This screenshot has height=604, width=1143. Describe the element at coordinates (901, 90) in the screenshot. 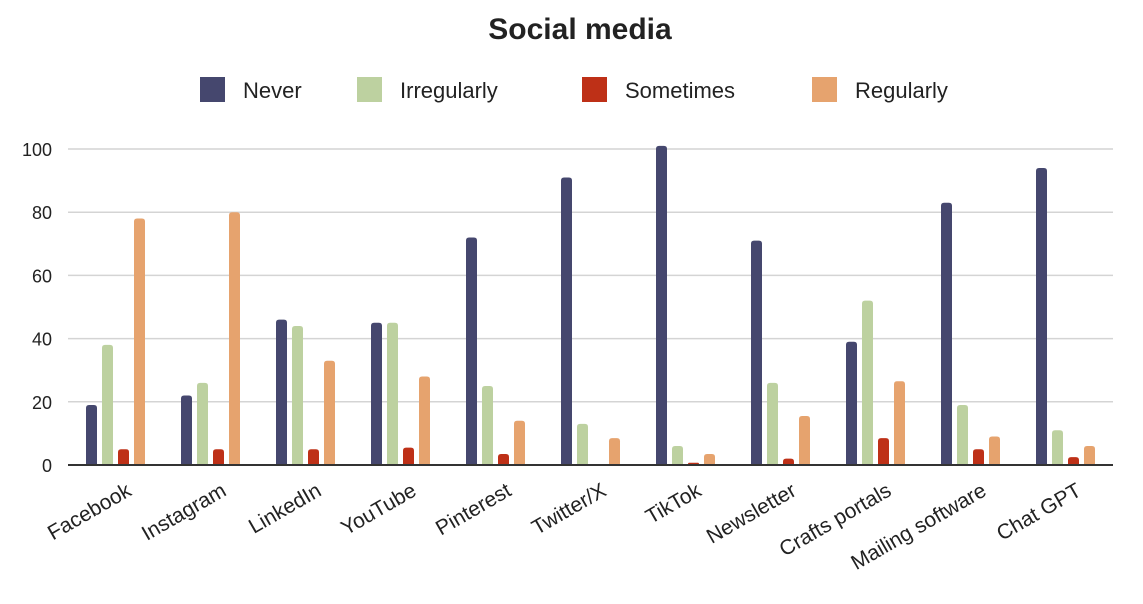

I see `legend-label: Regularly` at that location.